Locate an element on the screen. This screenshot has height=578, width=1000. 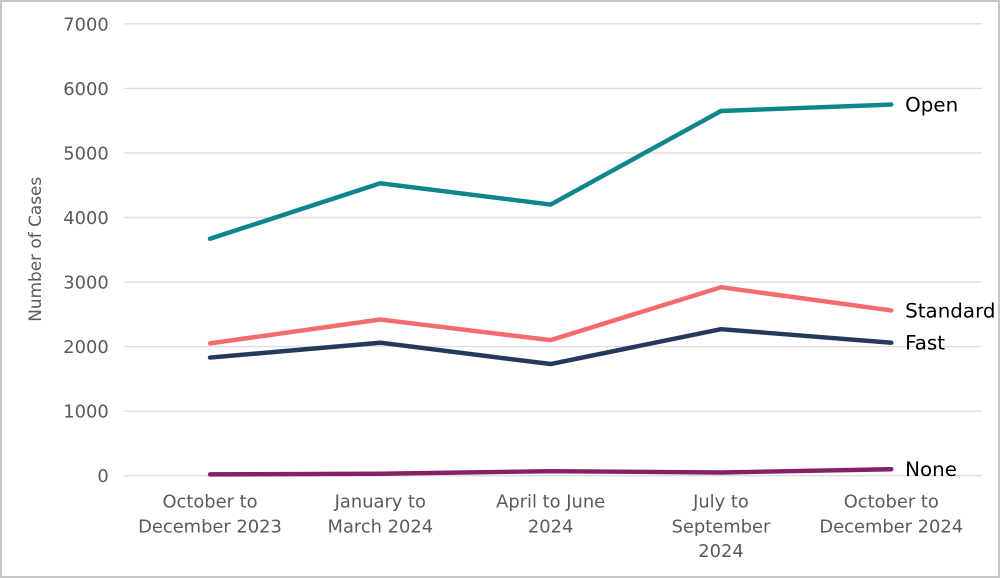
series-line-fast is located at coordinates (550, 346).